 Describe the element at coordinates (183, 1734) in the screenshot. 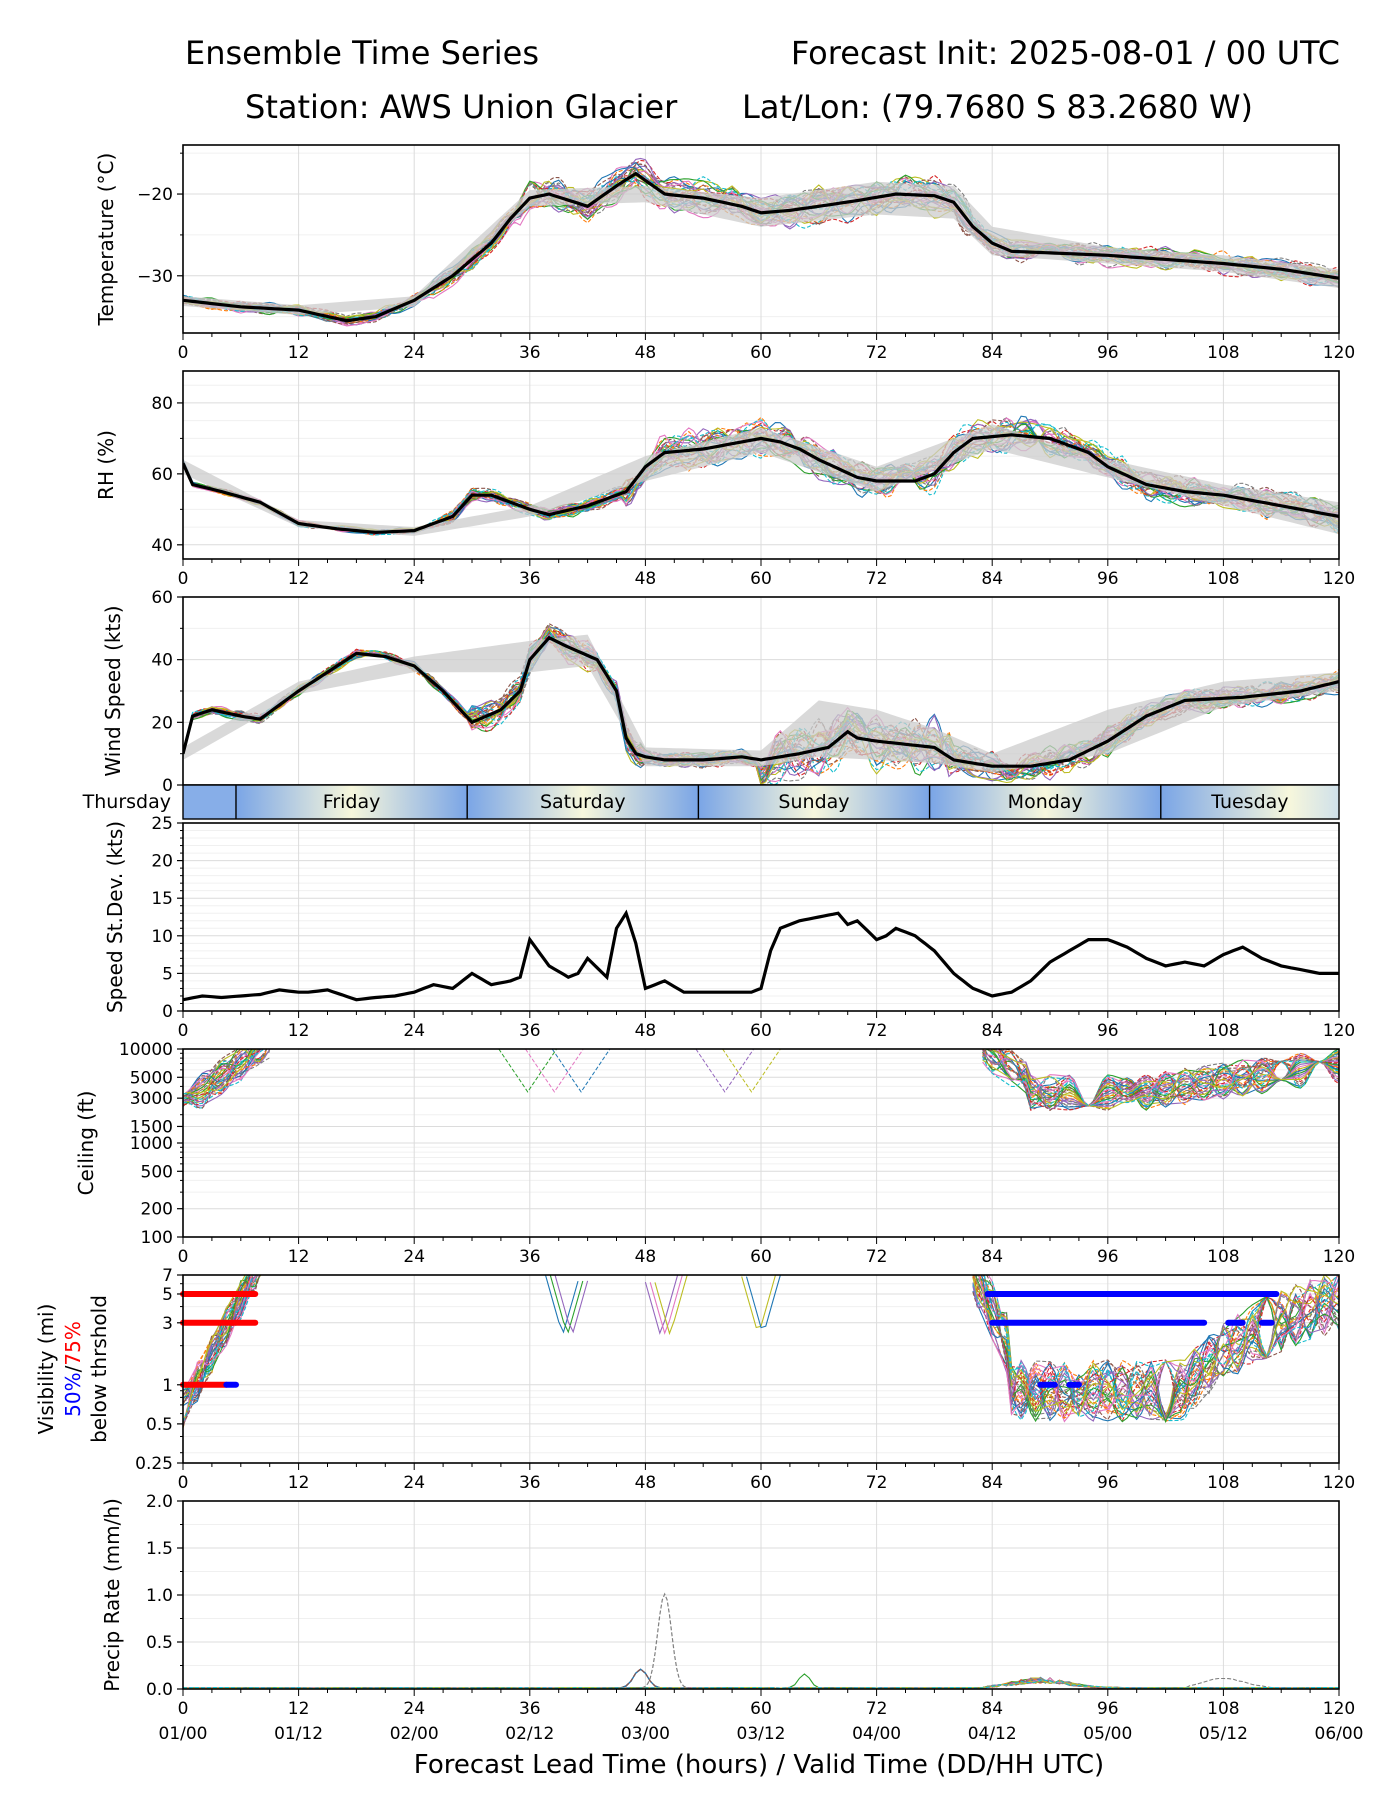

I see `x-valid-time-label: 01/00` at that location.